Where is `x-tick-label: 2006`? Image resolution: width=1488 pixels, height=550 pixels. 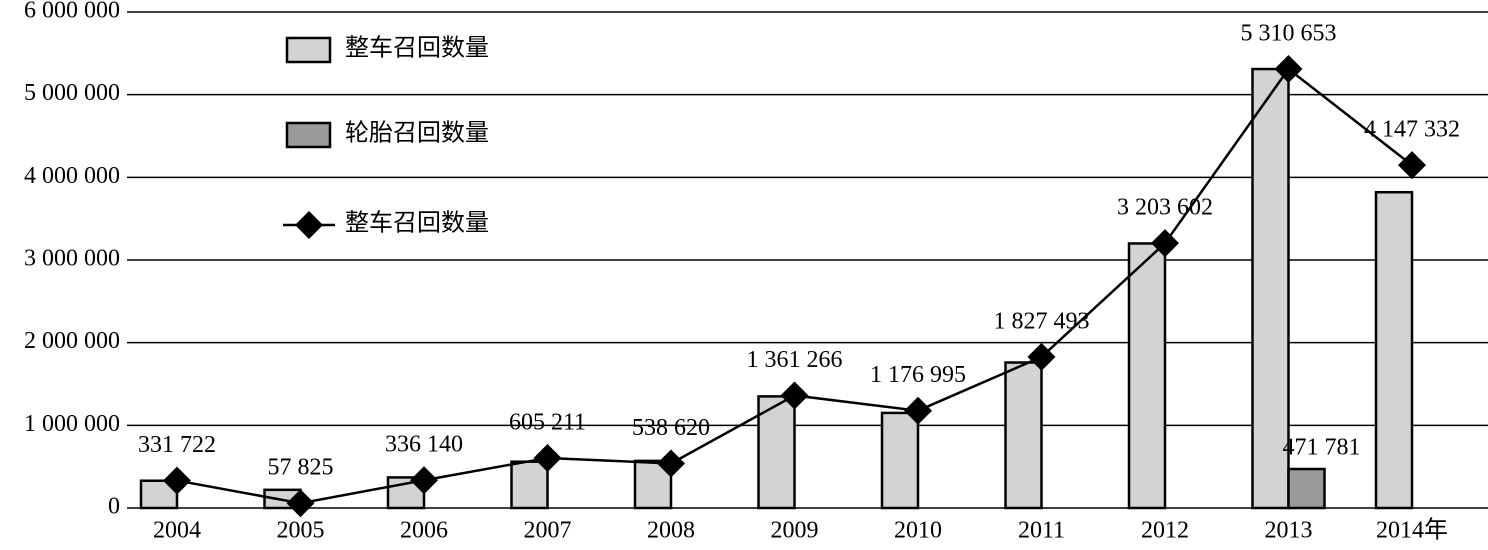
x-tick-label: 2006 is located at coordinates (424, 531).